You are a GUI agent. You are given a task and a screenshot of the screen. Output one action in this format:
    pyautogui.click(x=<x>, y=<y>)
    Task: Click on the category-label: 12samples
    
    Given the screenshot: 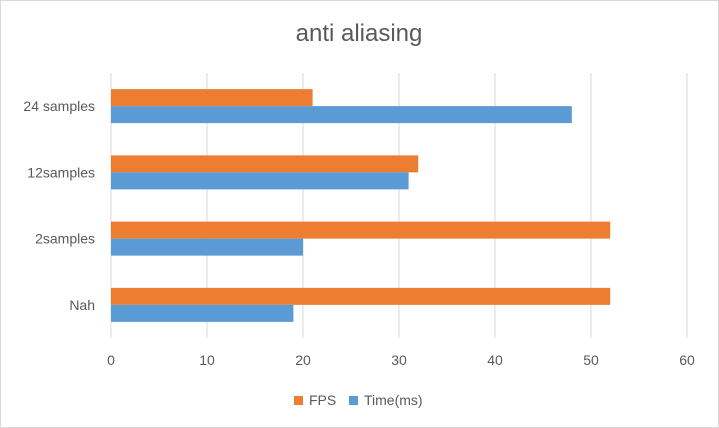 What is the action you would take?
    pyautogui.click(x=61, y=172)
    